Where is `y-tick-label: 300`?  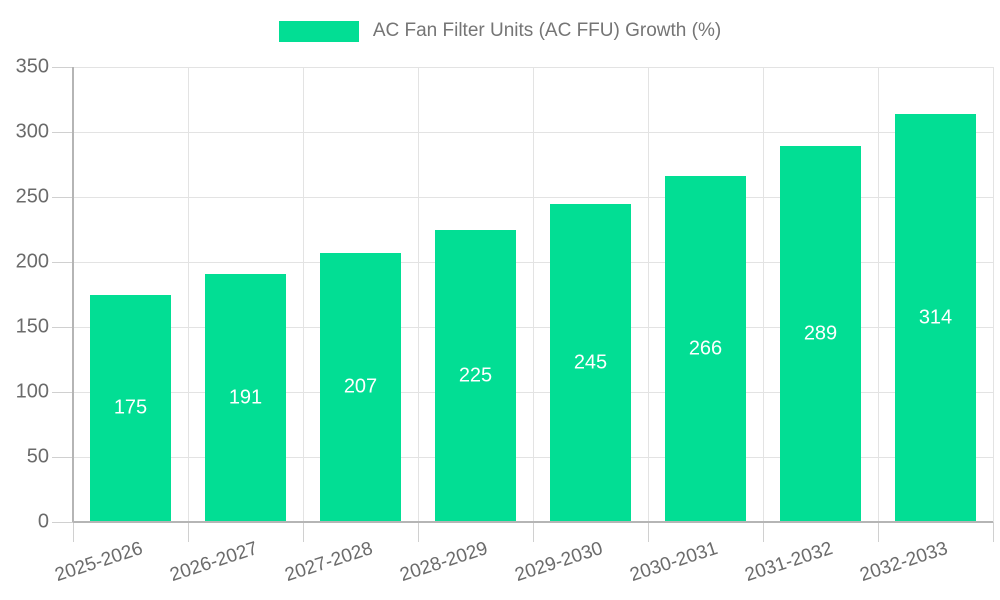
y-tick-label: 300 is located at coordinates (32, 131).